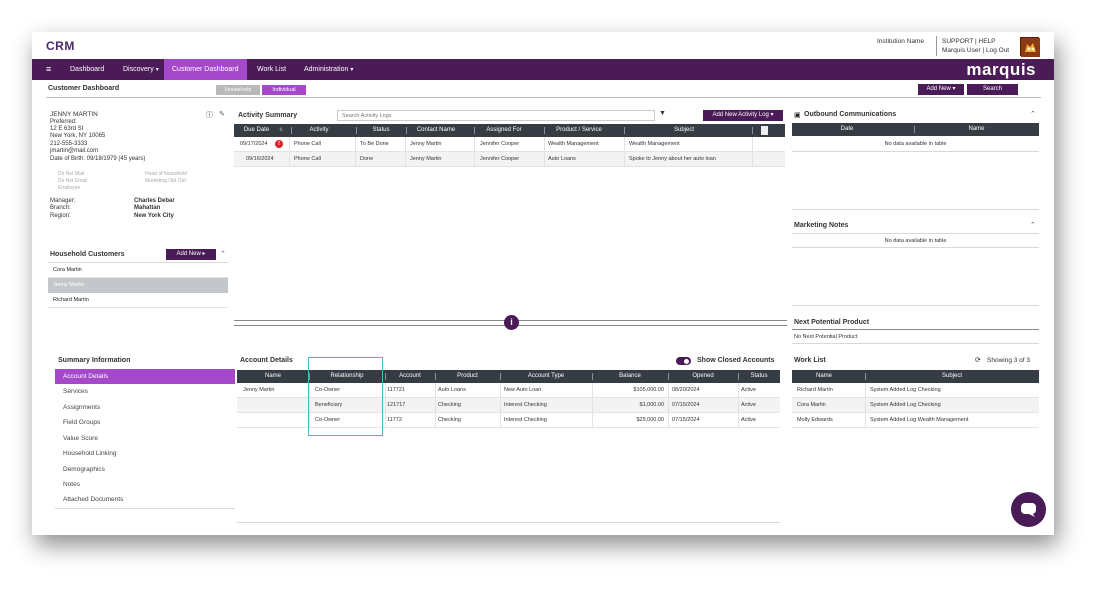 This screenshot has width=1119, height=600. I want to click on support-link: SUPPORT, so click(958, 41).